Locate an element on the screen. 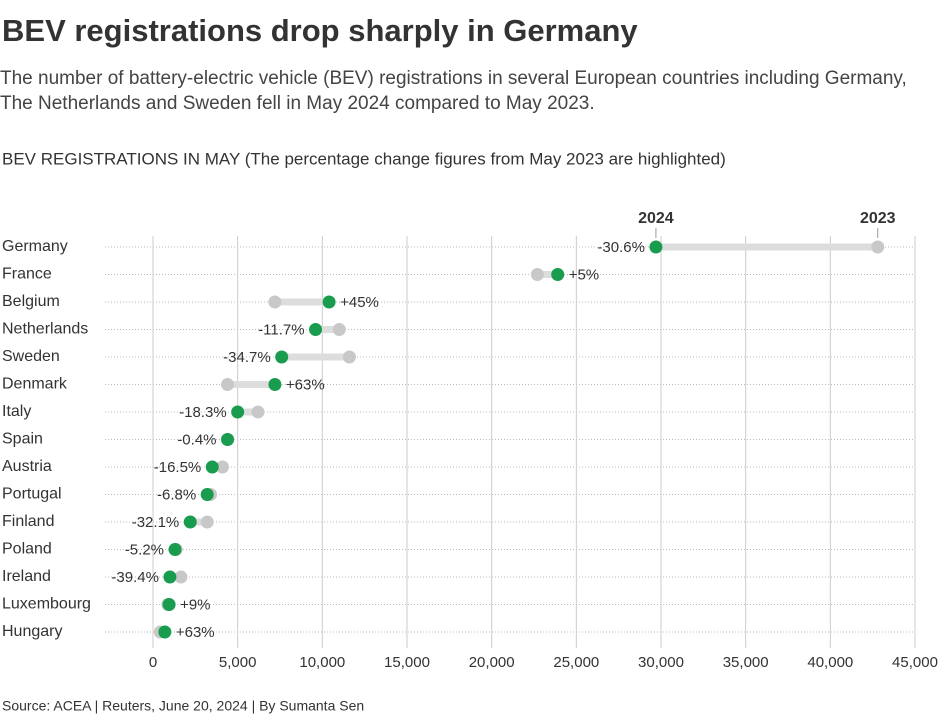 The image size is (940, 722). category-label: Germany is located at coordinates (35, 246).